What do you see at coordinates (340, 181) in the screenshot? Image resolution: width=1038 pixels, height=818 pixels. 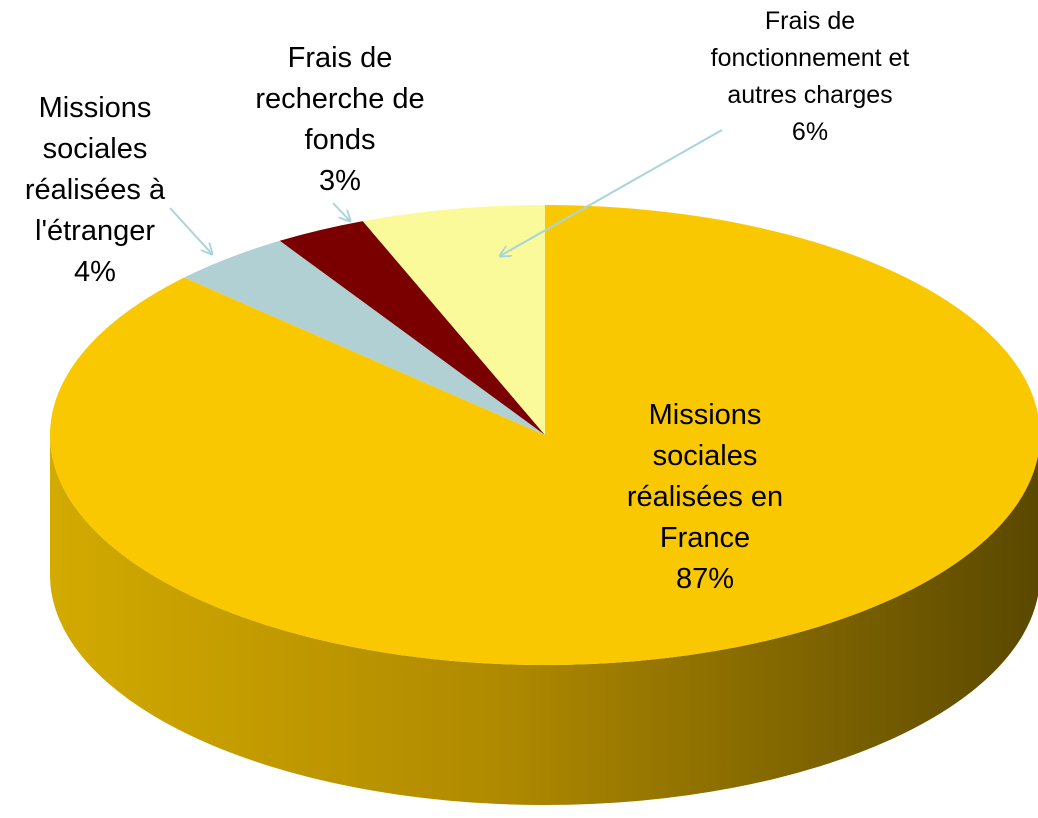 I see `value-label: 3%` at bounding box center [340, 181].